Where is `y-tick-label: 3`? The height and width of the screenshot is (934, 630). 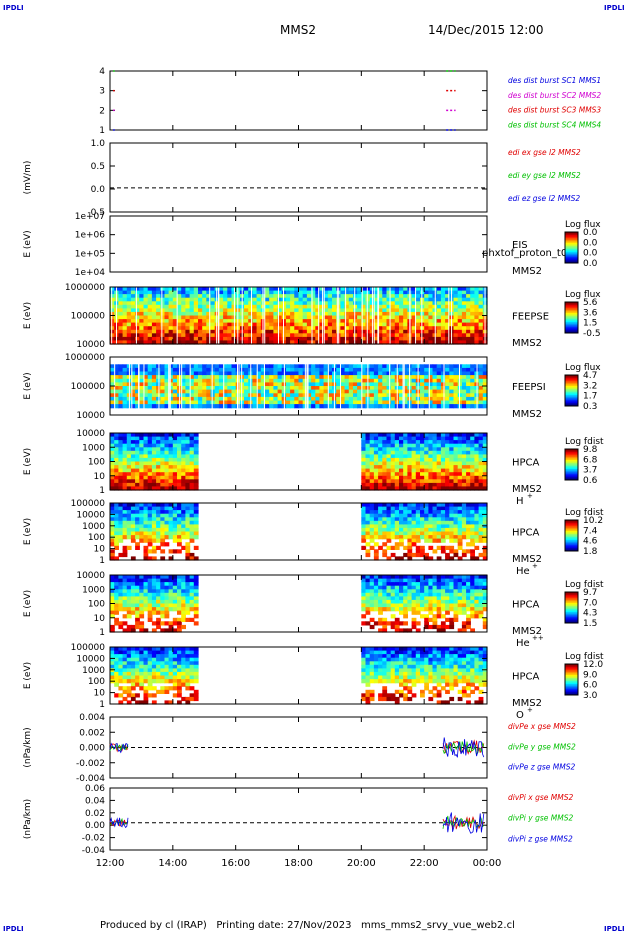
y-tick-label: 3 is located at coordinates (102, 92).